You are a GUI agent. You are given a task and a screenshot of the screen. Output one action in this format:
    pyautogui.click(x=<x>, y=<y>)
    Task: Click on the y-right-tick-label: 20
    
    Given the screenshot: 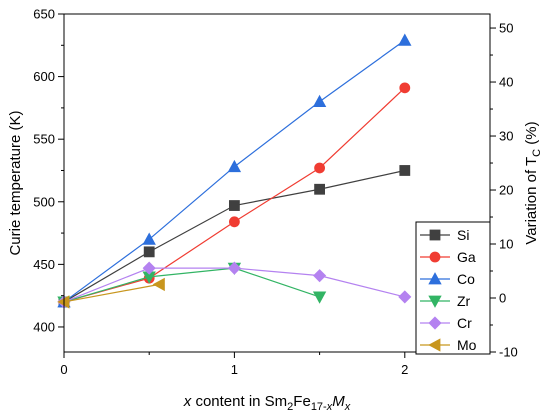 What is the action you would take?
    pyautogui.click(x=506, y=190)
    